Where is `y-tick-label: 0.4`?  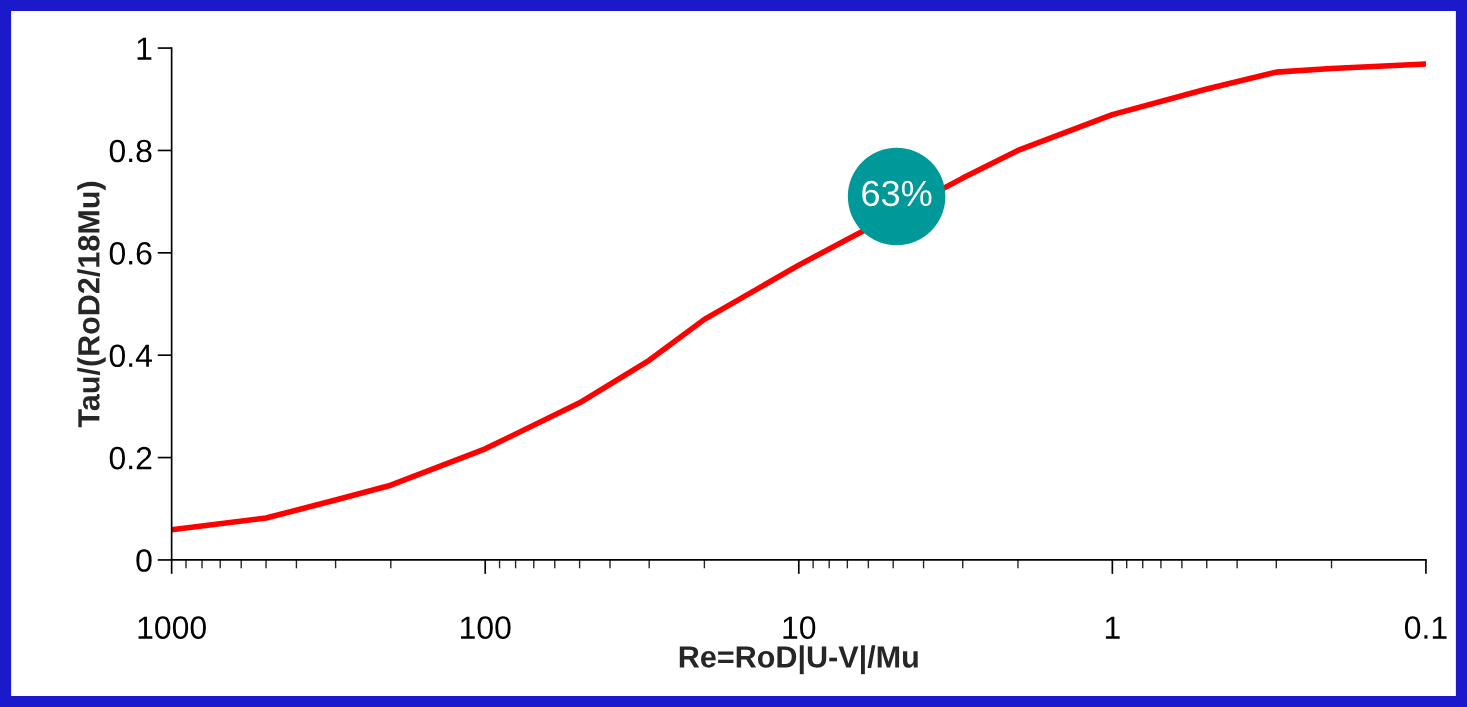 y-tick-label: 0.4 is located at coordinates (130, 356).